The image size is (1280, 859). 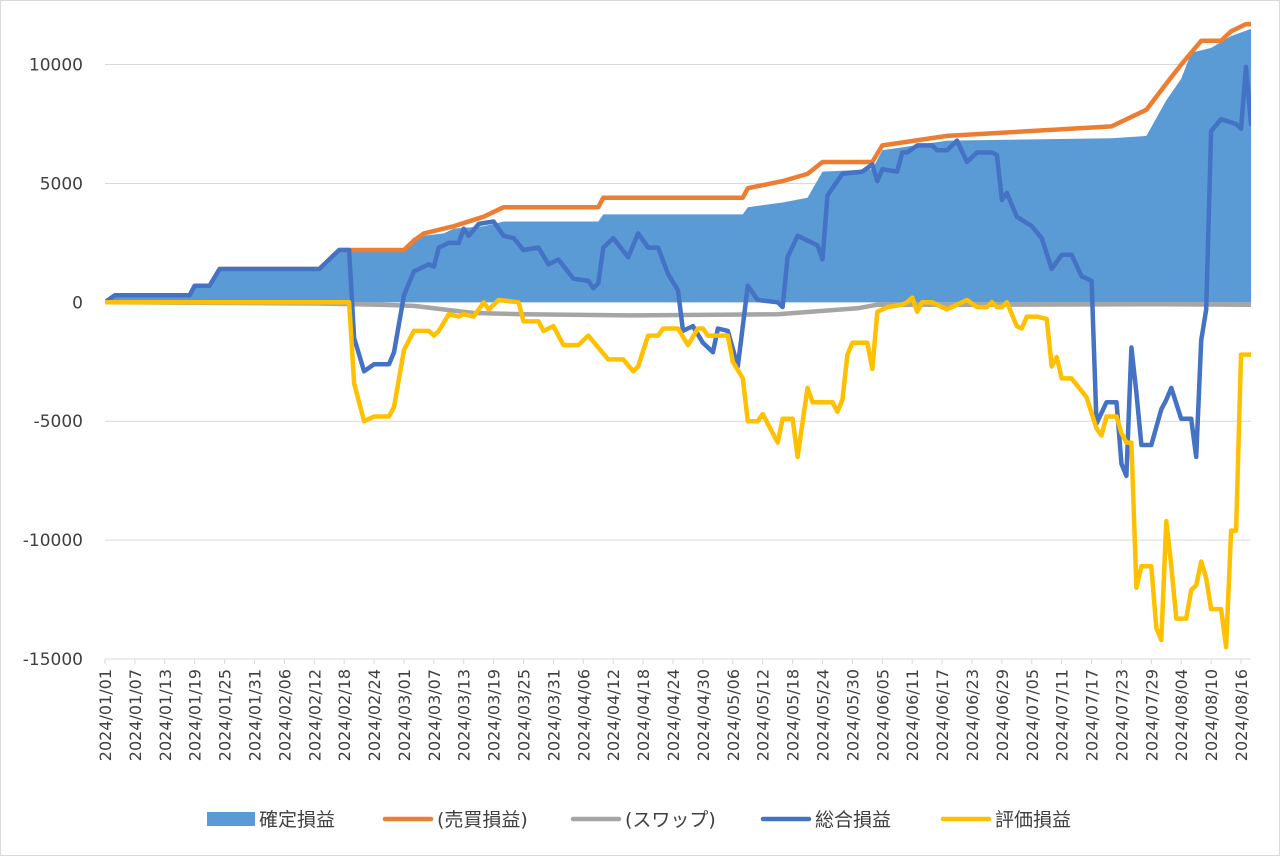 What do you see at coordinates (972, 715) in the screenshot?
I see `x-tick-label: 2024/06/23` at bounding box center [972, 715].